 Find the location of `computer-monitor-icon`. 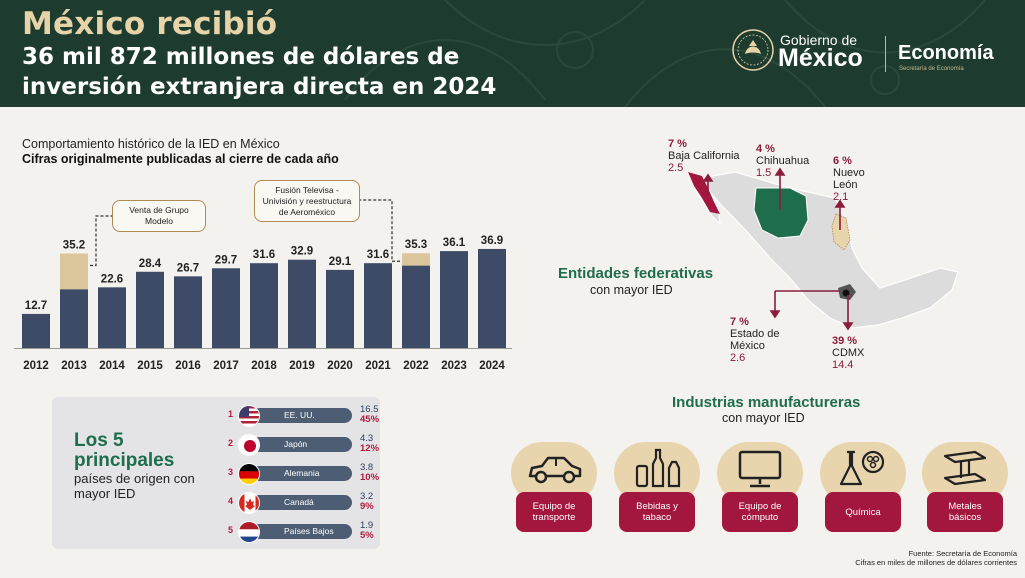

computer-monitor-icon is located at coordinates (760, 469).